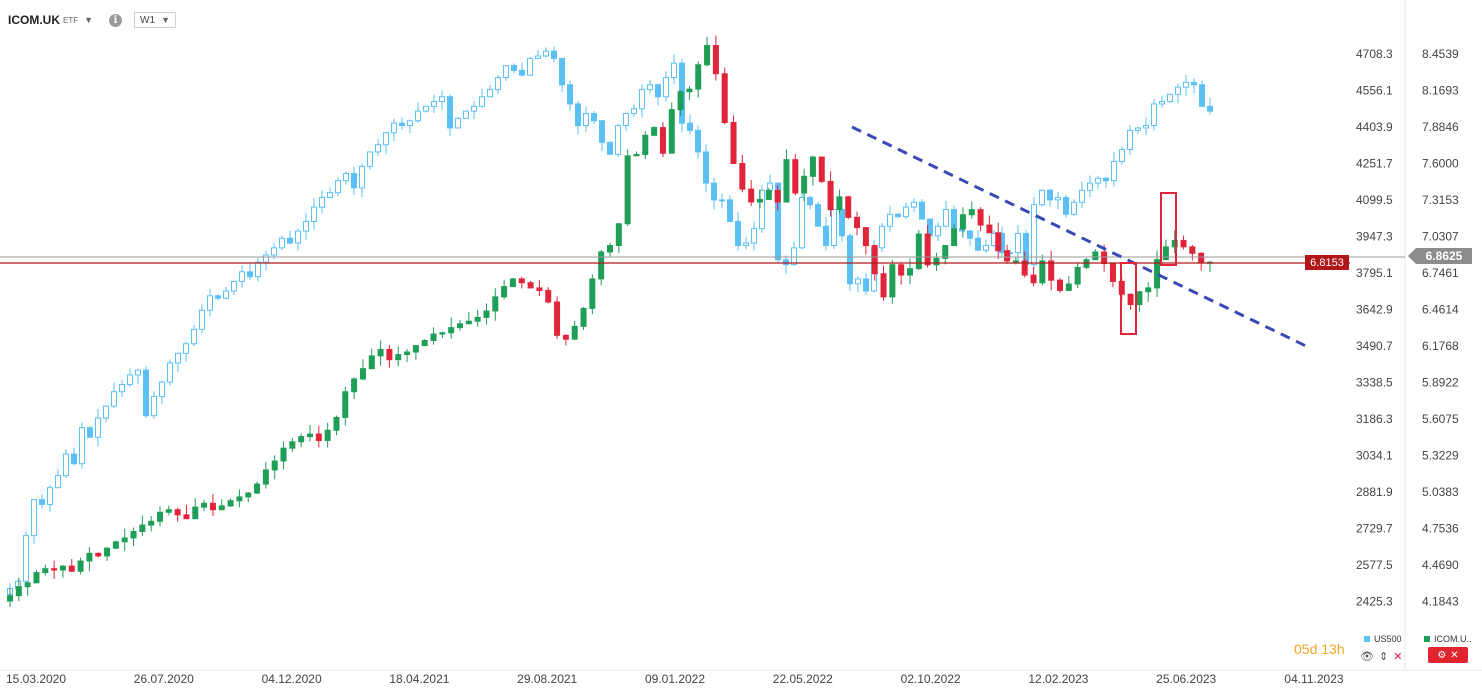 The image size is (1482, 694). Describe the element at coordinates (1398, 657) in the screenshot. I see `close-icon: ✕` at that location.